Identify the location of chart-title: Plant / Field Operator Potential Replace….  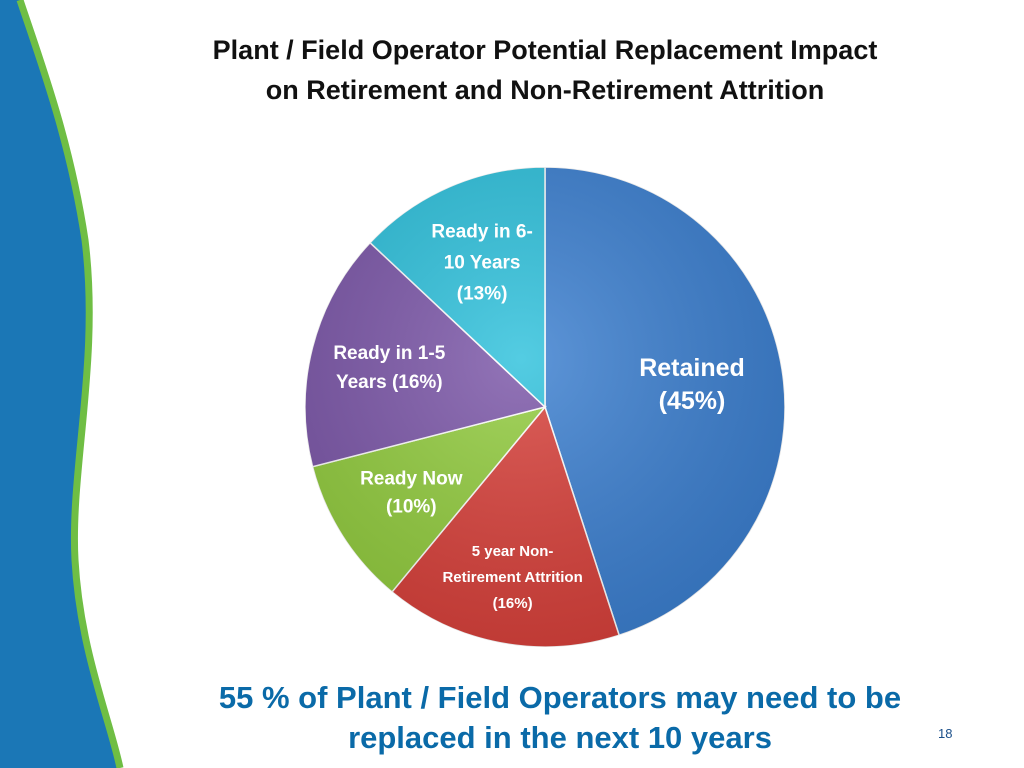
(545, 70).